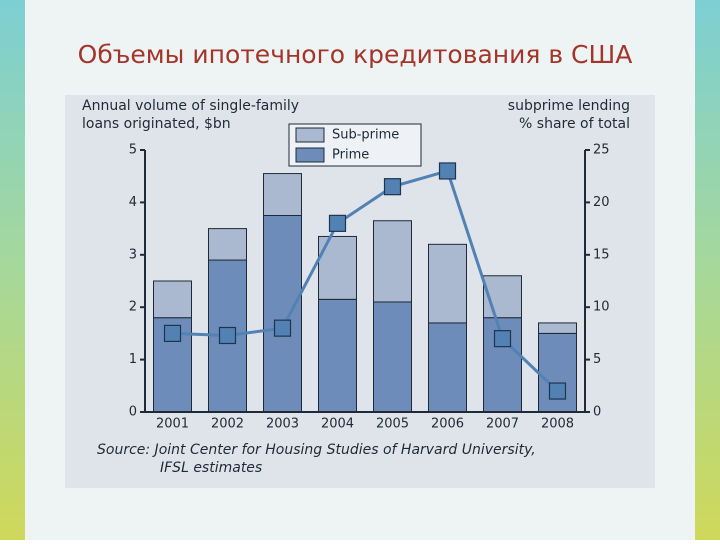 This screenshot has height=544, width=720. I want to click on y-tick-label: 5, so click(133, 150).